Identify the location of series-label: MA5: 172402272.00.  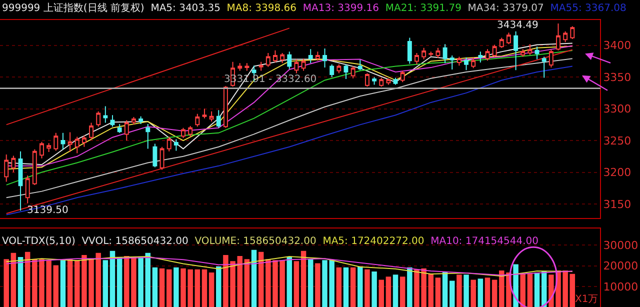
(373, 241).